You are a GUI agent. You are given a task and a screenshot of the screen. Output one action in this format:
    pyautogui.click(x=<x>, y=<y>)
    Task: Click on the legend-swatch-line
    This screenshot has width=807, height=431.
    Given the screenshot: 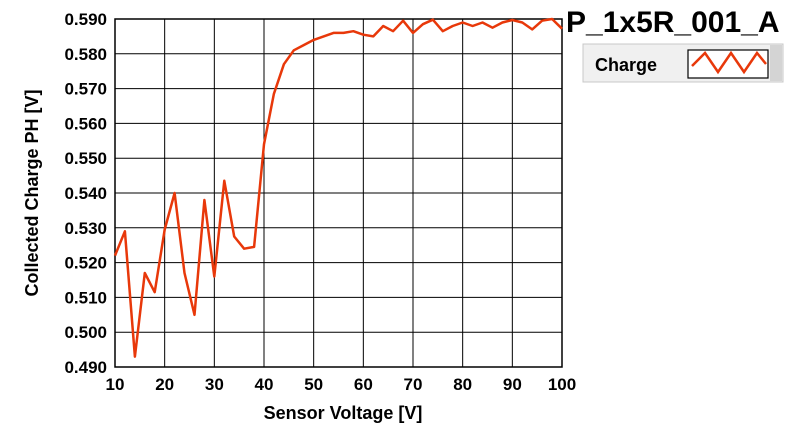 What is the action you would take?
    pyautogui.click(x=729, y=62)
    